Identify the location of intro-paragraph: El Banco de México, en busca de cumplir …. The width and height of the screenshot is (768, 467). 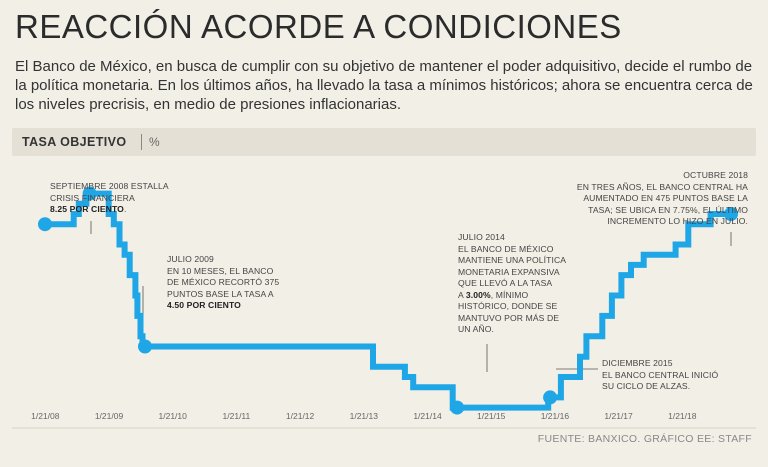
(384, 85).